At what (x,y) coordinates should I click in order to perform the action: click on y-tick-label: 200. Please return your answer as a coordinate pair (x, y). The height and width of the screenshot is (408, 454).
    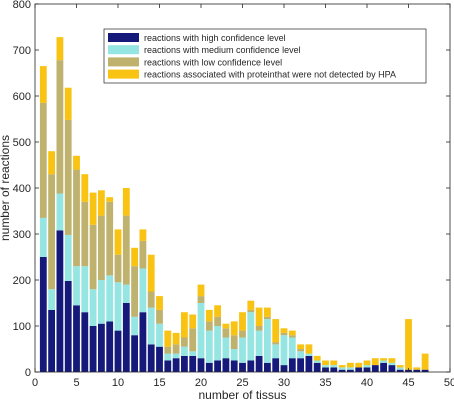
    Looking at the image, I should click on (22, 281).